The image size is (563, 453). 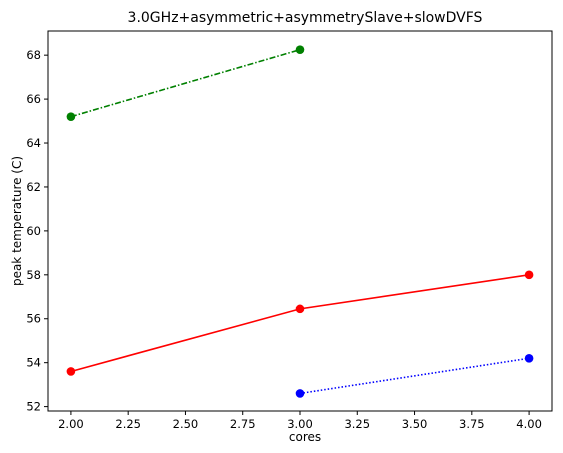 I want to click on y-tick-label: 62, so click(x=33, y=187).